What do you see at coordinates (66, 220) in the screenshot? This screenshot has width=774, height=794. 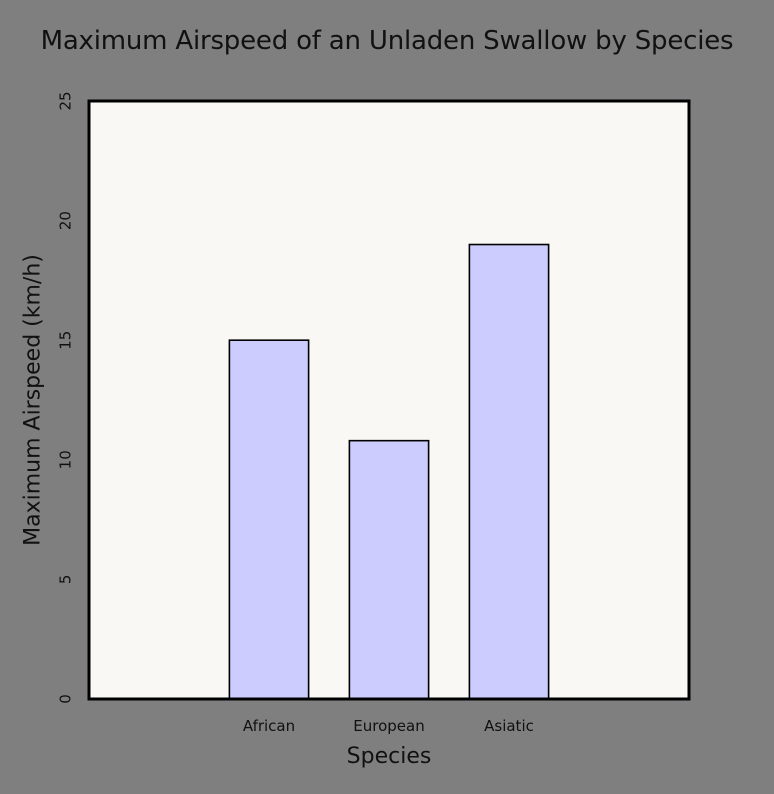 I see `y-tick-label: 20` at bounding box center [66, 220].